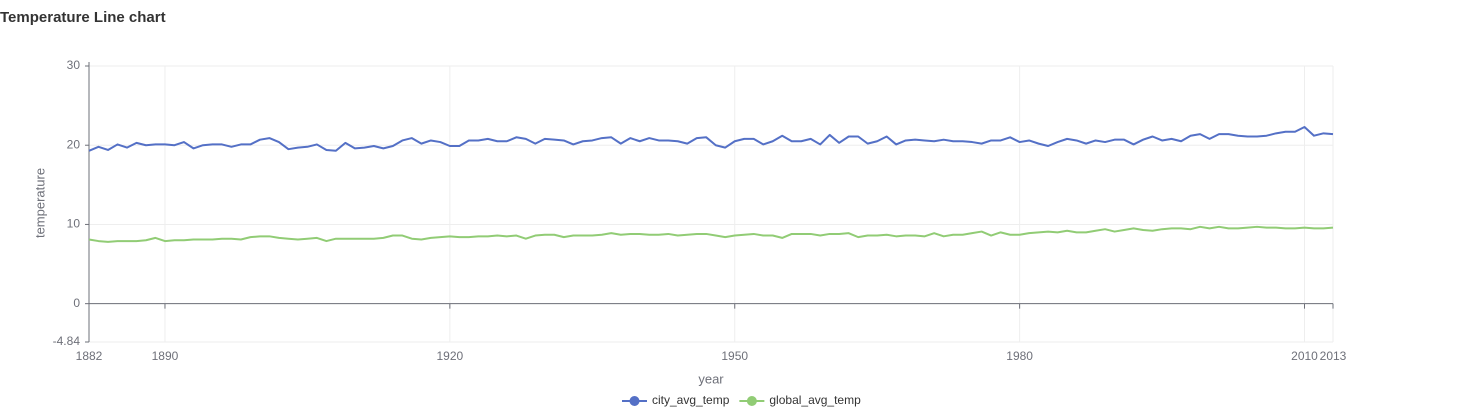 The width and height of the screenshot is (1481, 414). Describe the element at coordinates (74, 65) in the screenshot. I see `y-tick-label: 30` at that location.